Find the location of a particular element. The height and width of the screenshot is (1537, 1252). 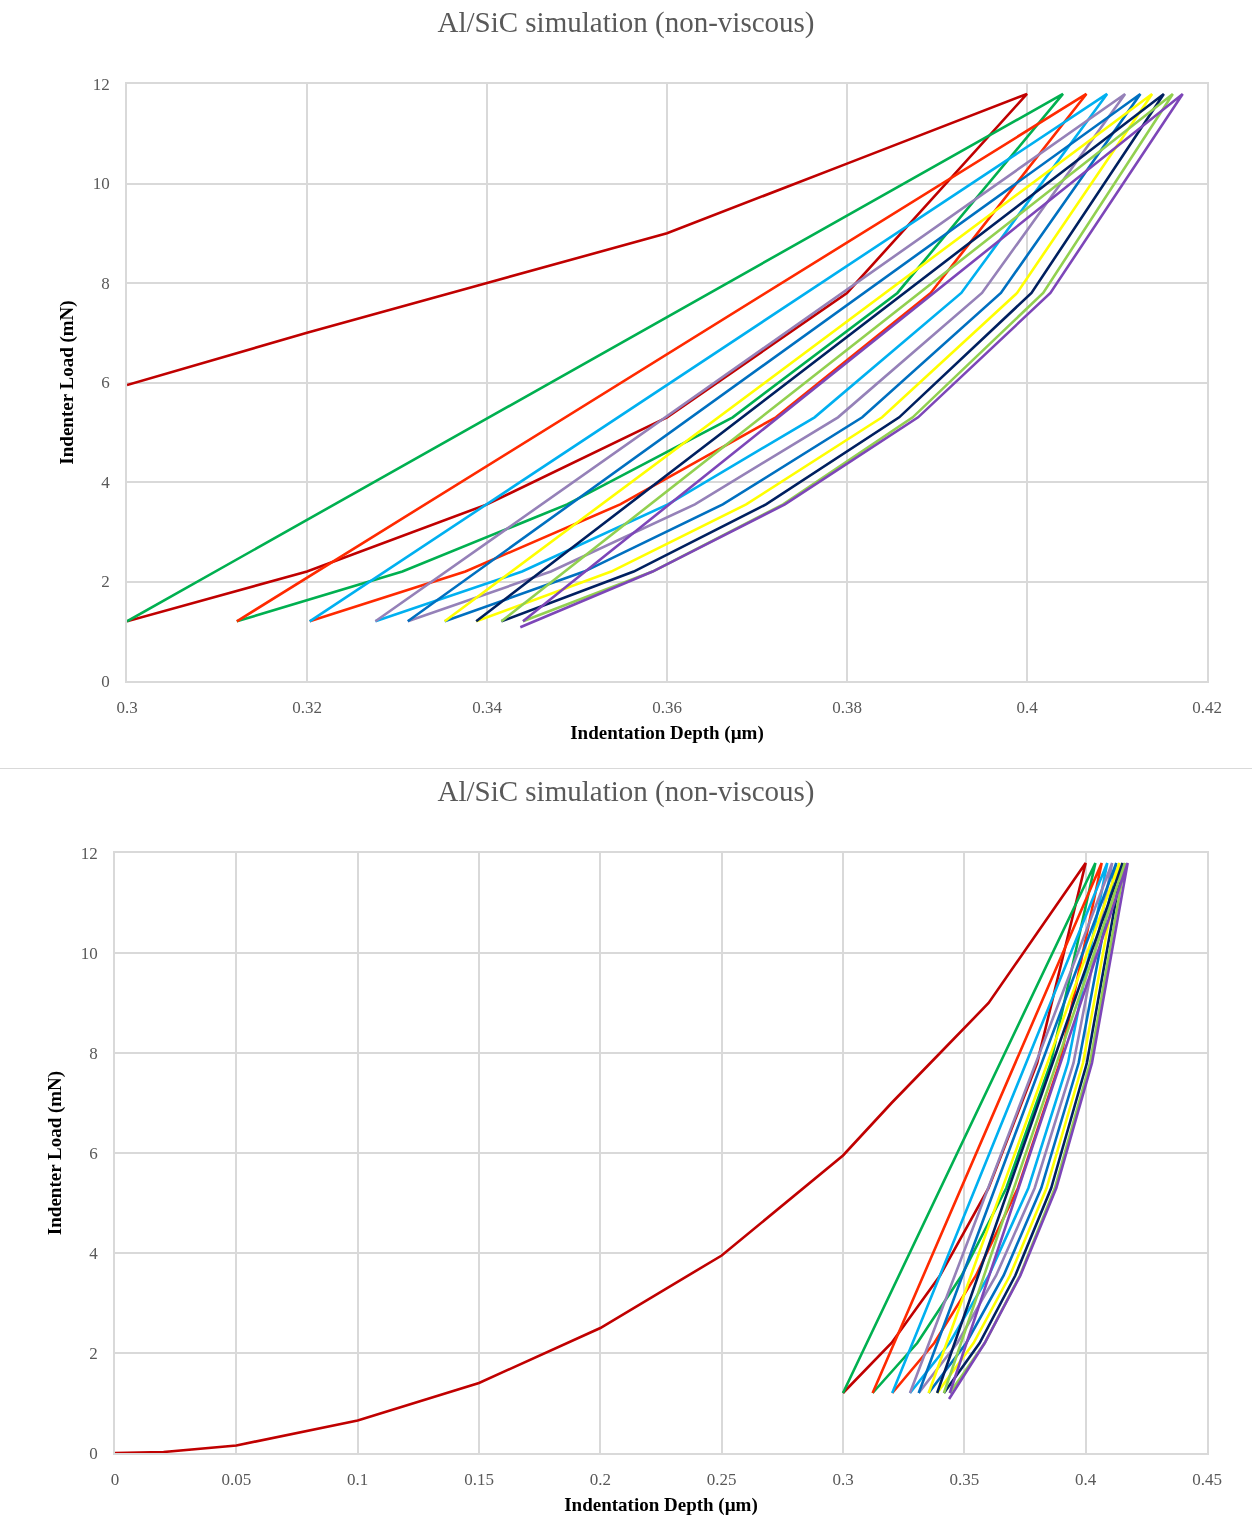

x-tick-label: 0.34 is located at coordinates (487, 708).